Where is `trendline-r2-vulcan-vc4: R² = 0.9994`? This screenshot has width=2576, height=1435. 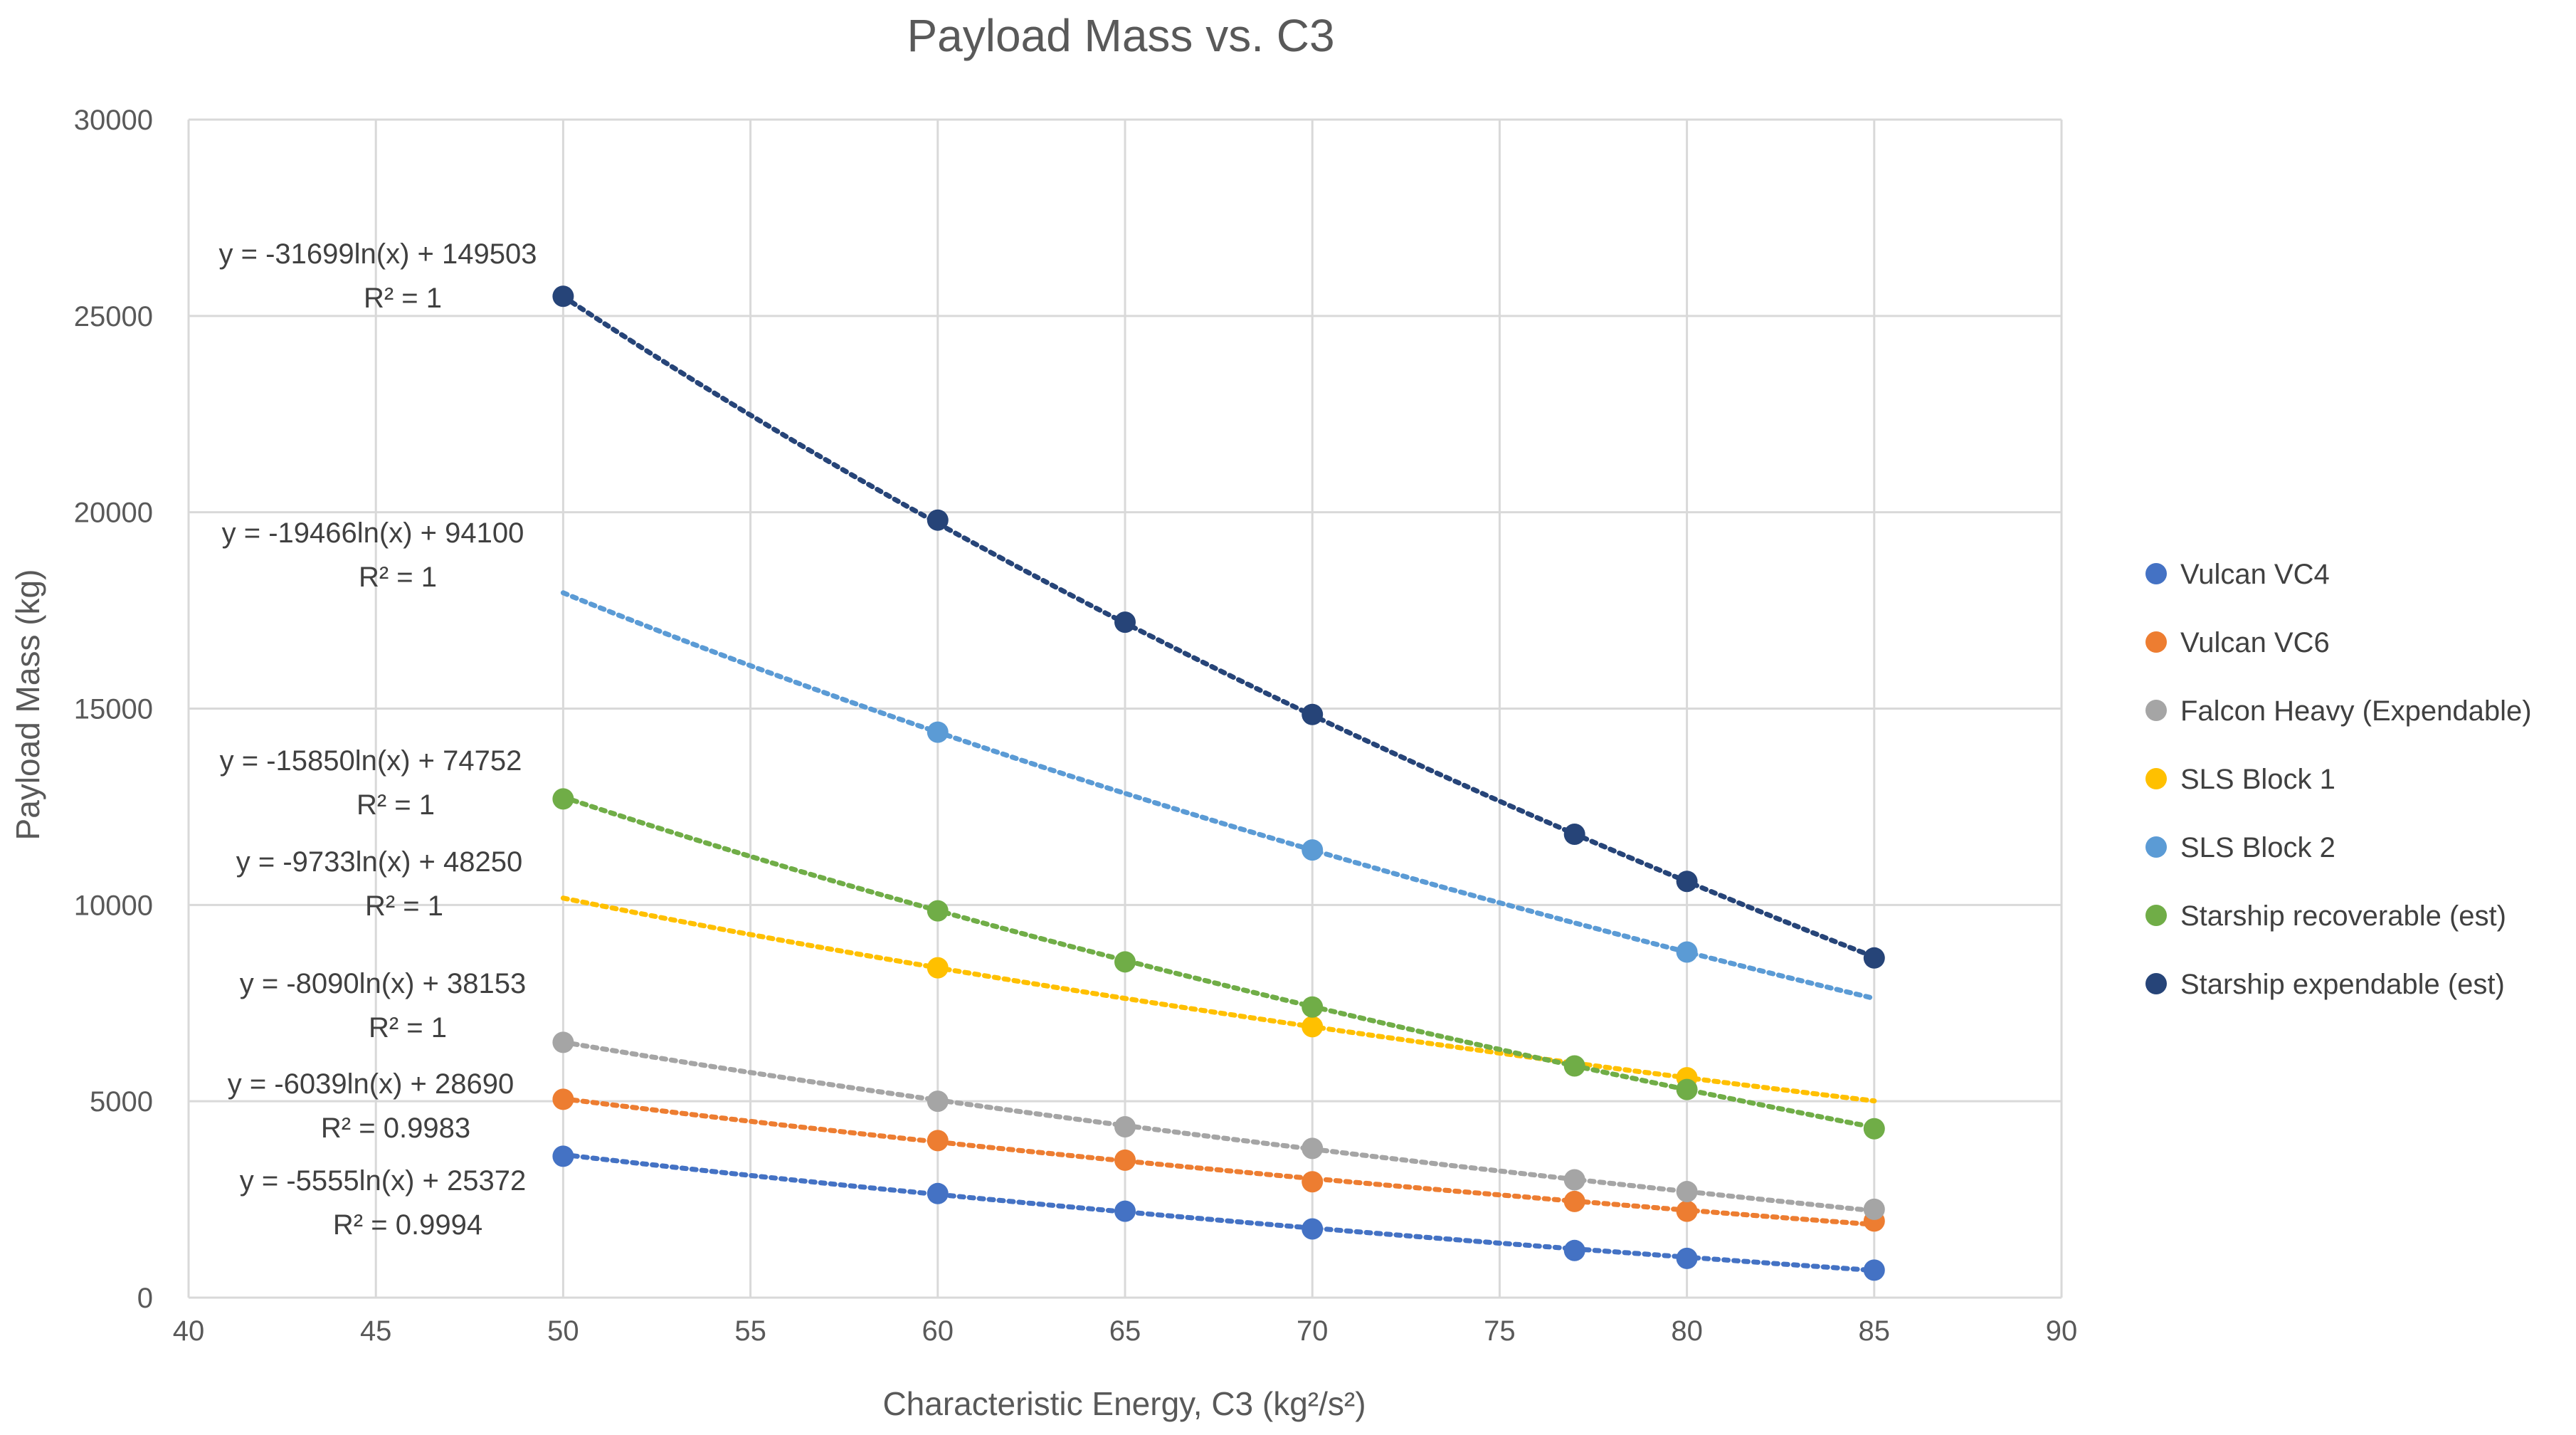
trendline-r2-vulcan-vc4: R² = 0.9994 is located at coordinates (407, 1225).